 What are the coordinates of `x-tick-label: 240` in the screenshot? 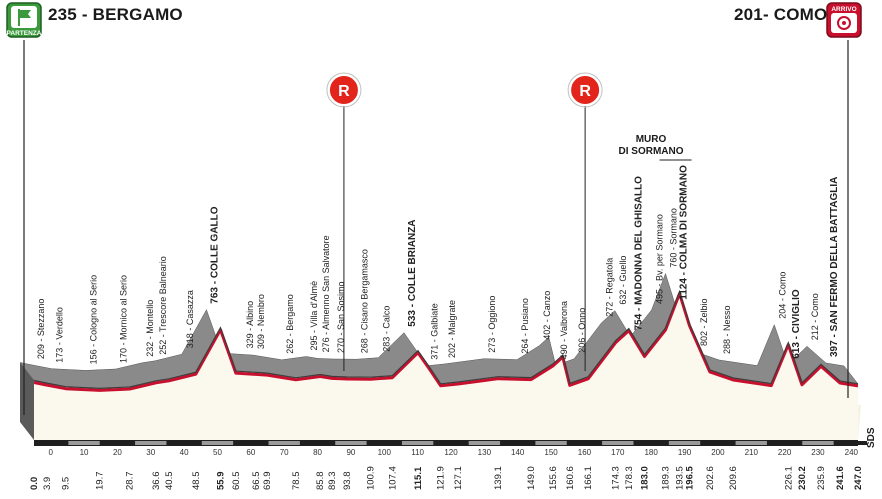 It's located at (852, 452).